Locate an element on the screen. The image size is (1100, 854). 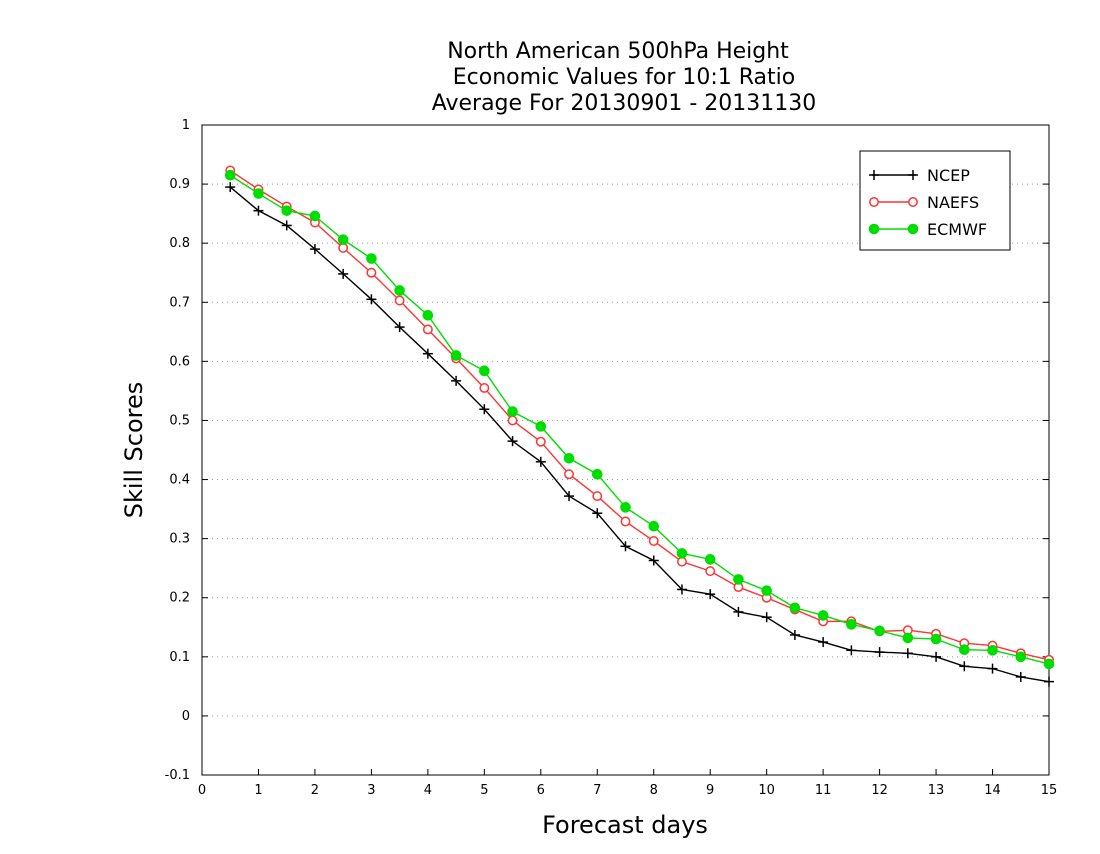
x-tick-label: 6 is located at coordinates (541, 790).